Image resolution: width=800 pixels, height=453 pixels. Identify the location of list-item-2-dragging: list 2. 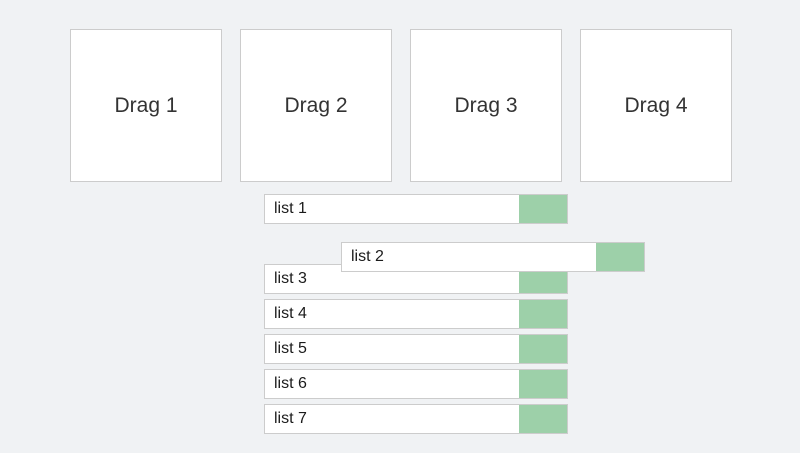
(493, 257).